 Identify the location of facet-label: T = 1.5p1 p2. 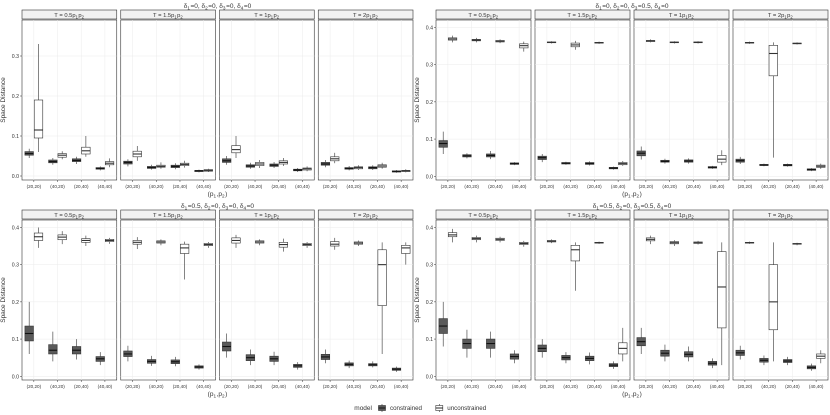
(168, 16).